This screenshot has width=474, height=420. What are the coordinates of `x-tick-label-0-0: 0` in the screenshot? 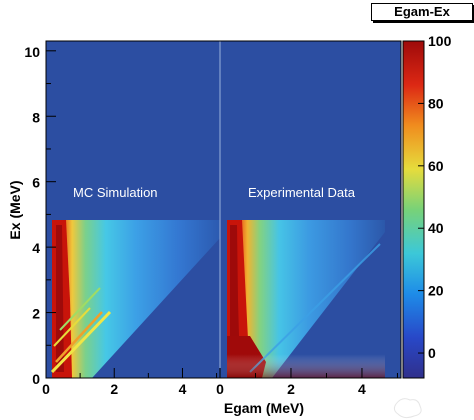 It's located at (46, 389).